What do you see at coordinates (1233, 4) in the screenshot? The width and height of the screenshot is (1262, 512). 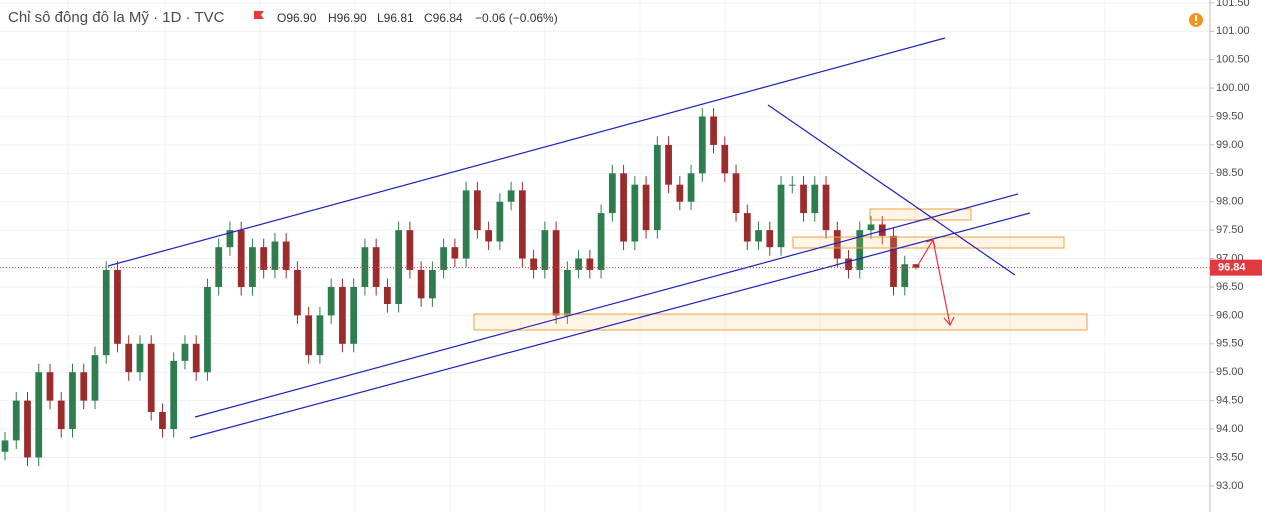 I see `y-tick-label: 101.50` at bounding box center [1233, 4].